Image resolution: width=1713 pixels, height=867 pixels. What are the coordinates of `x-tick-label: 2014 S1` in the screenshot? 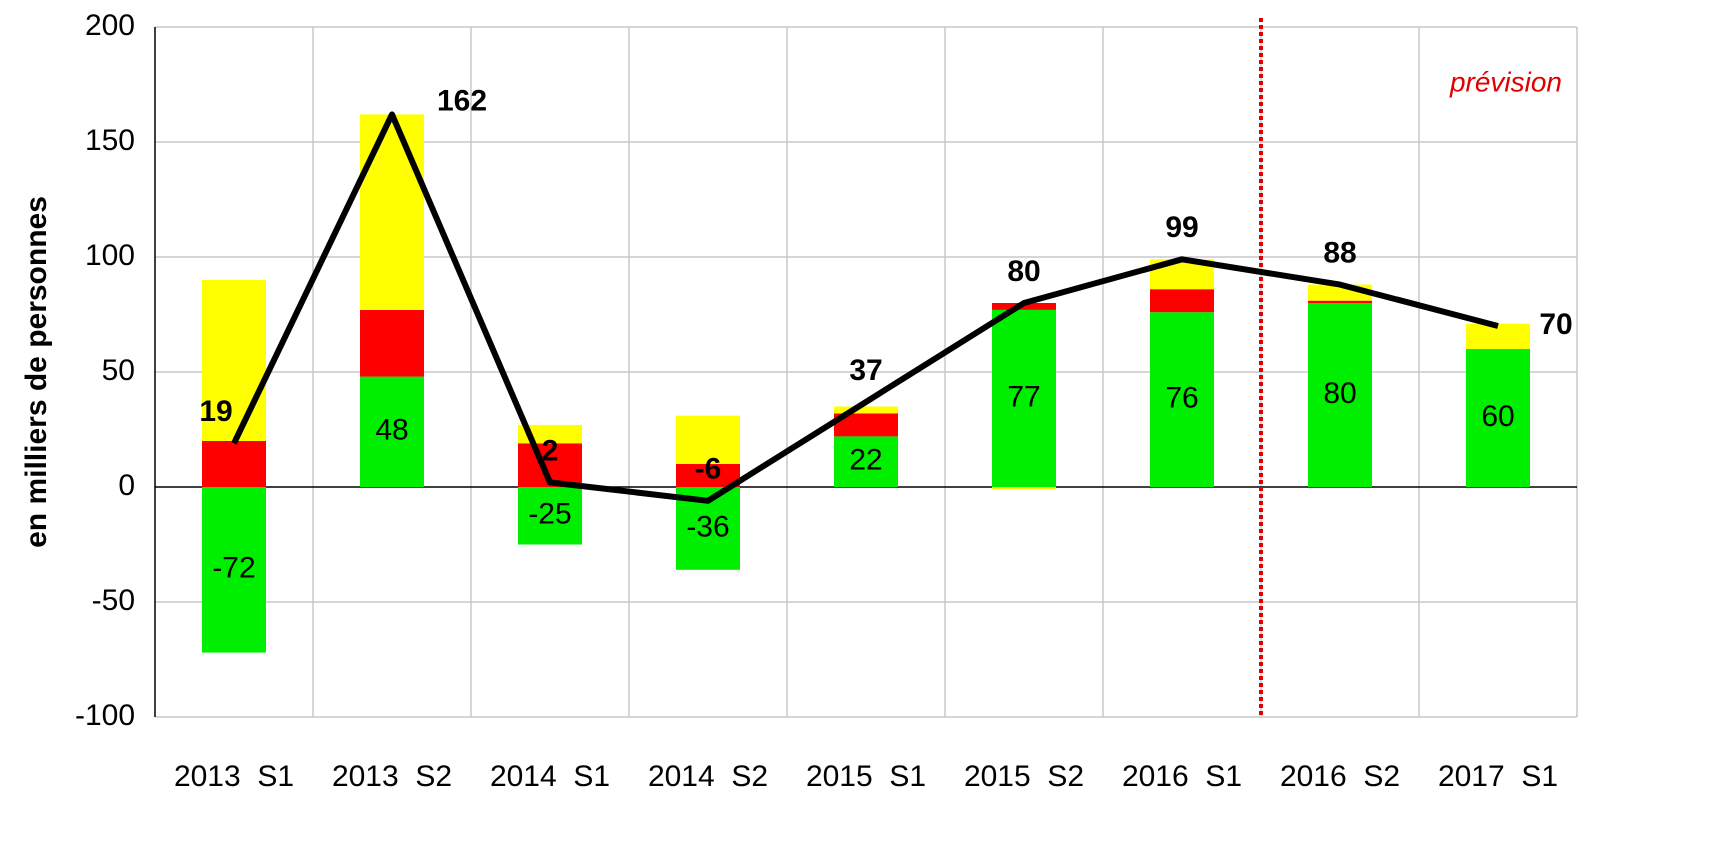 It's located at (550, 776).